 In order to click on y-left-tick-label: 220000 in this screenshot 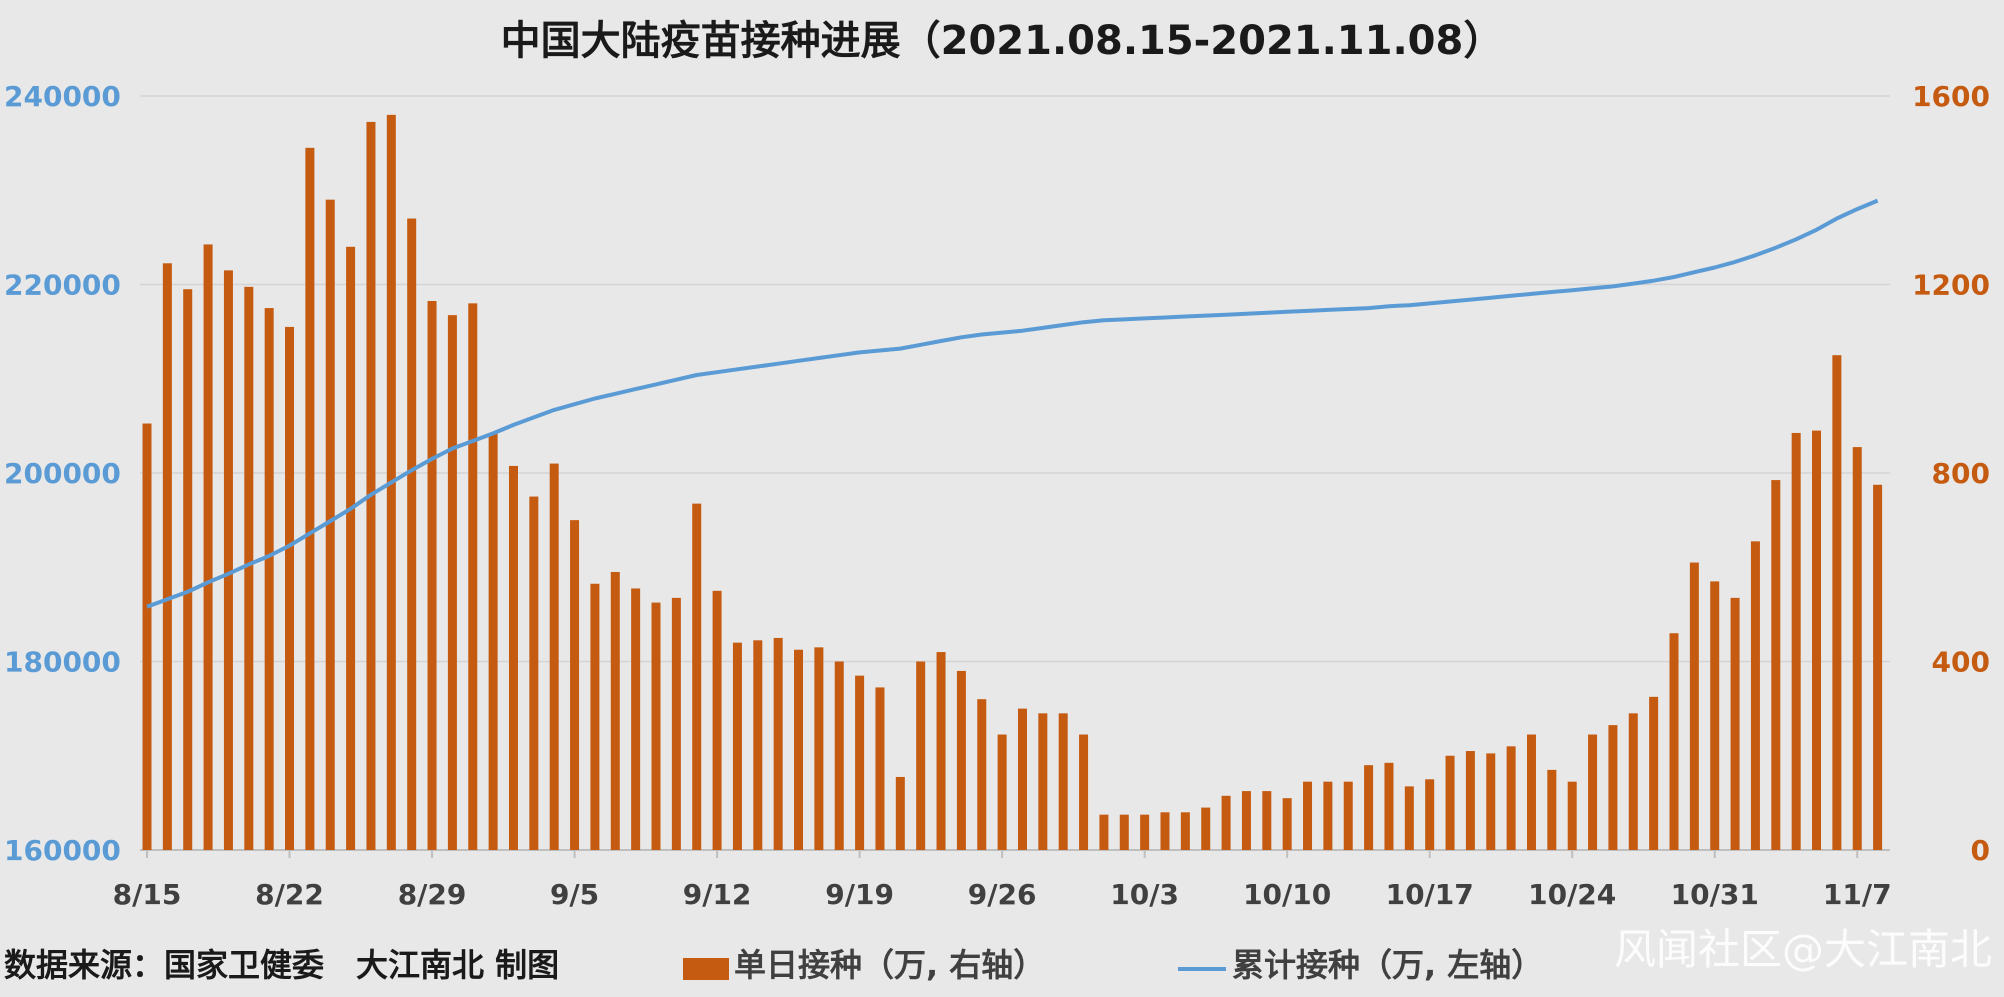, I will do `click(62, 285)`.